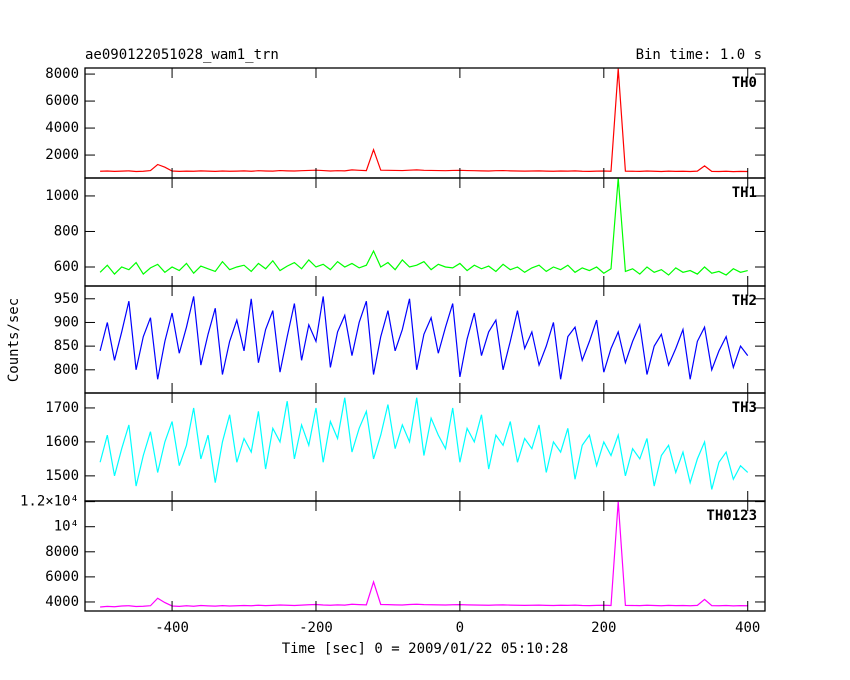  I want to click on panel-label: TH1, so click(744, 193).